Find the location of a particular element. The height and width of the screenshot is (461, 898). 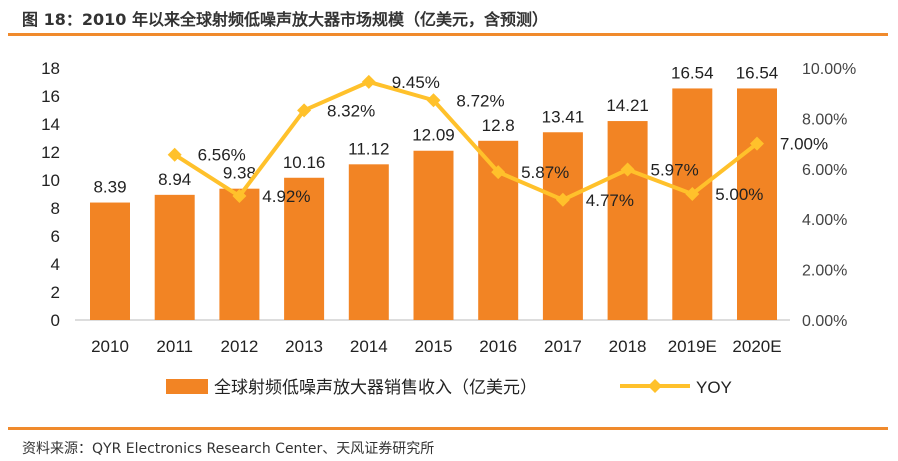

yoy-data-label: 4.77% is located at coordinates (610, 200).